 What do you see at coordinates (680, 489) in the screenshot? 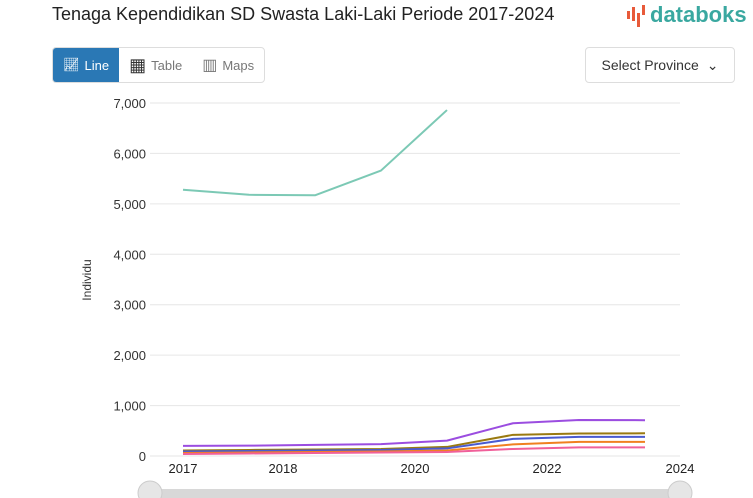
I see `range-slider-handle-right` at bounding box center [680, 489].